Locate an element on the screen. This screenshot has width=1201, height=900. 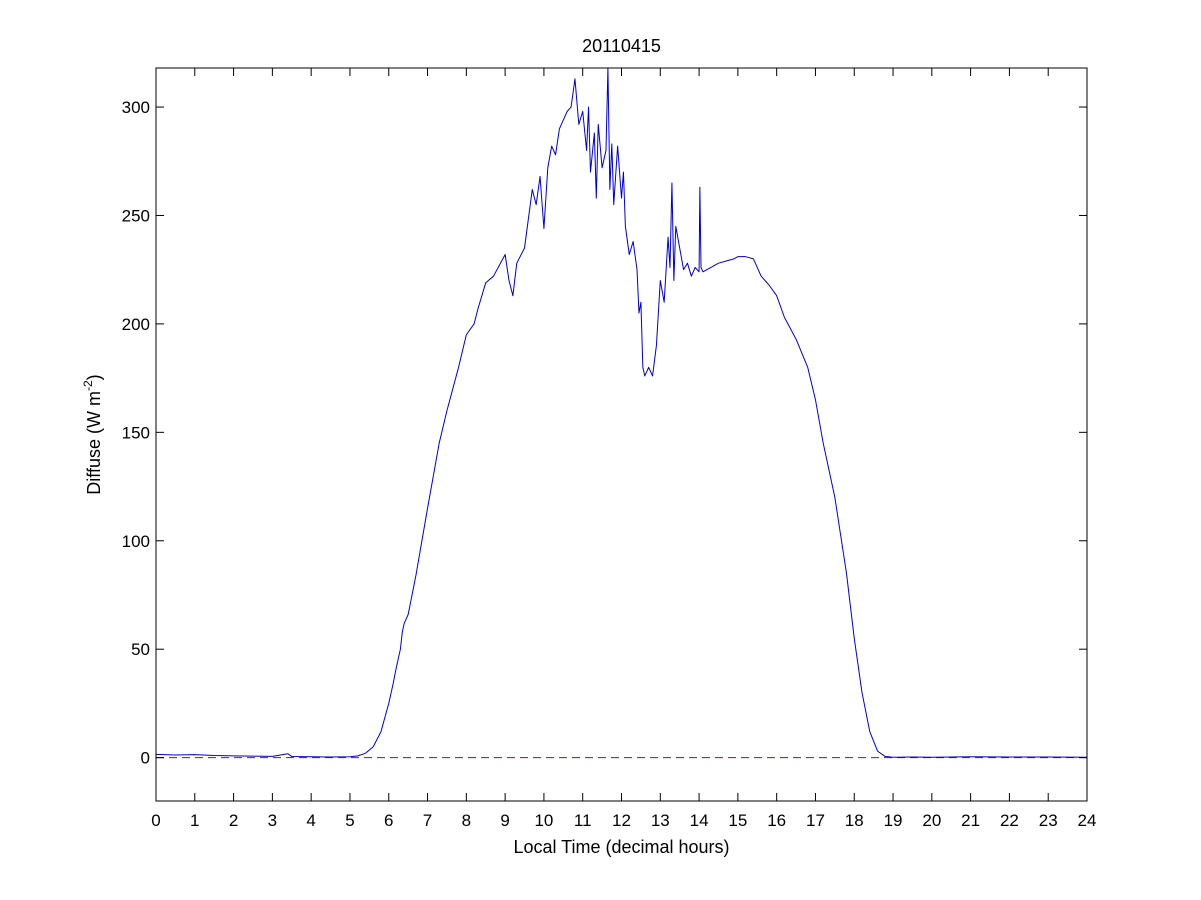
x-tick-label: 11 is located at coordinates (583, 820).